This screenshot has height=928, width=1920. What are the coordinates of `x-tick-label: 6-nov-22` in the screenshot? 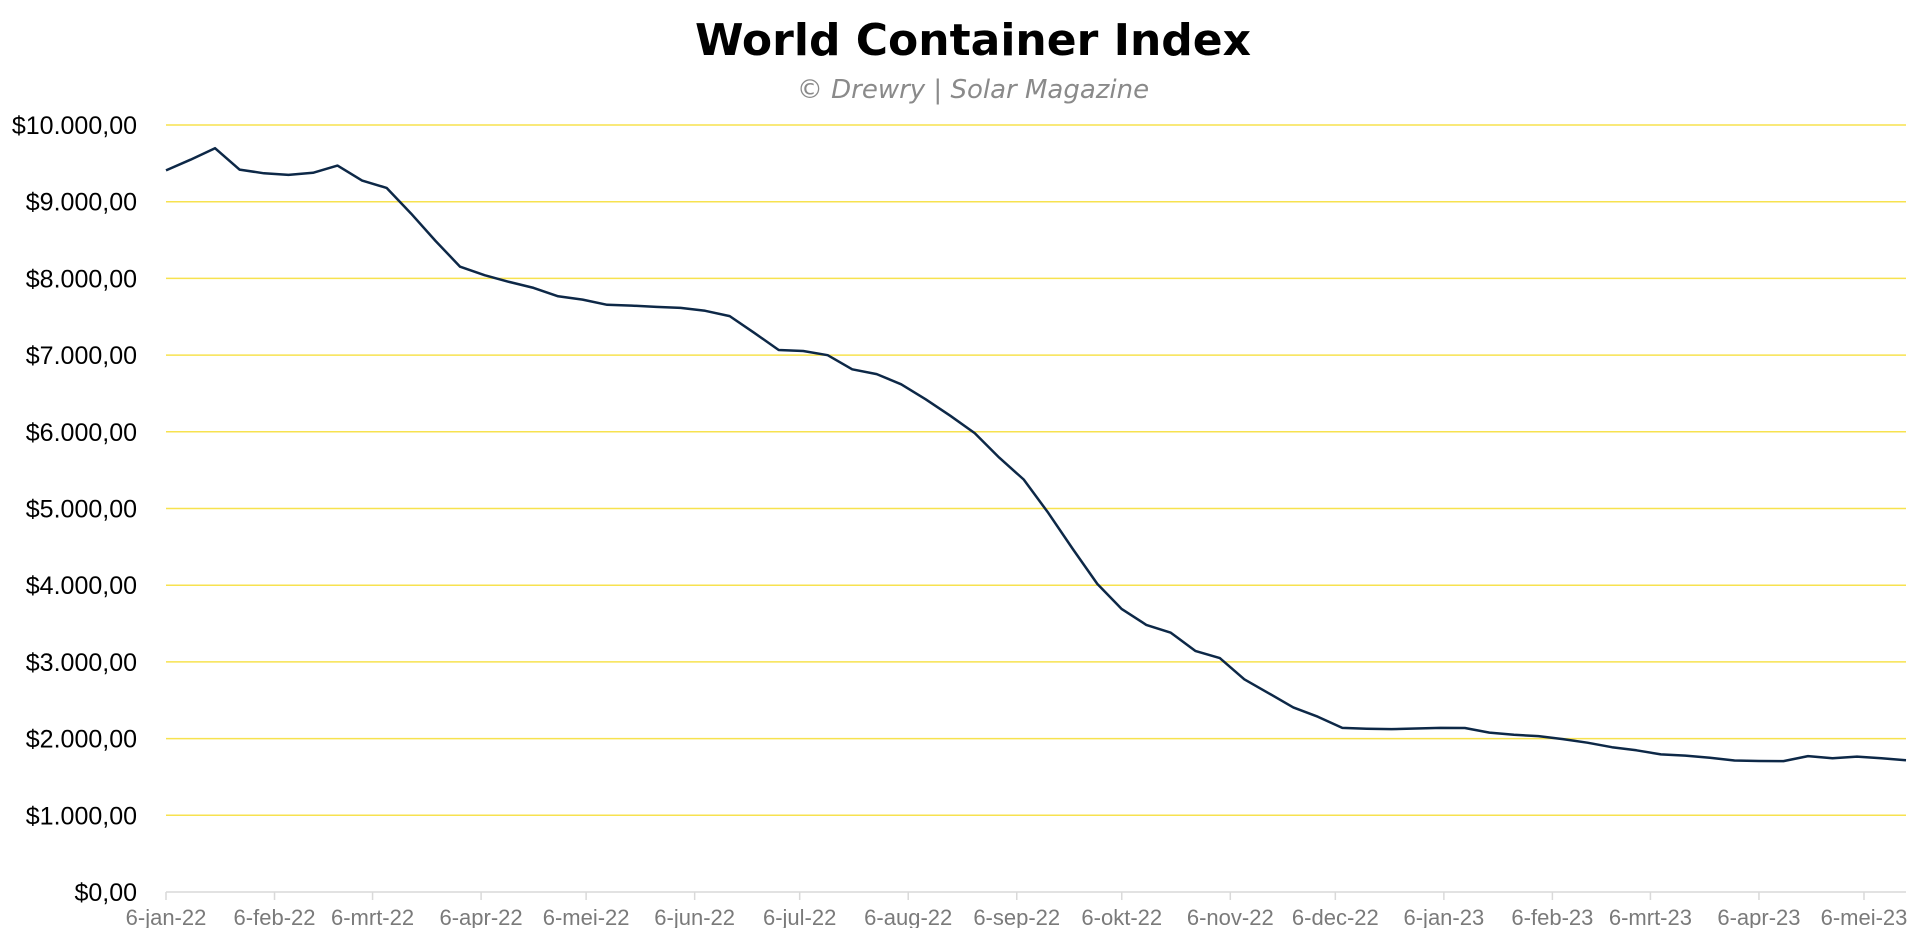 It's located at (1230, 916).